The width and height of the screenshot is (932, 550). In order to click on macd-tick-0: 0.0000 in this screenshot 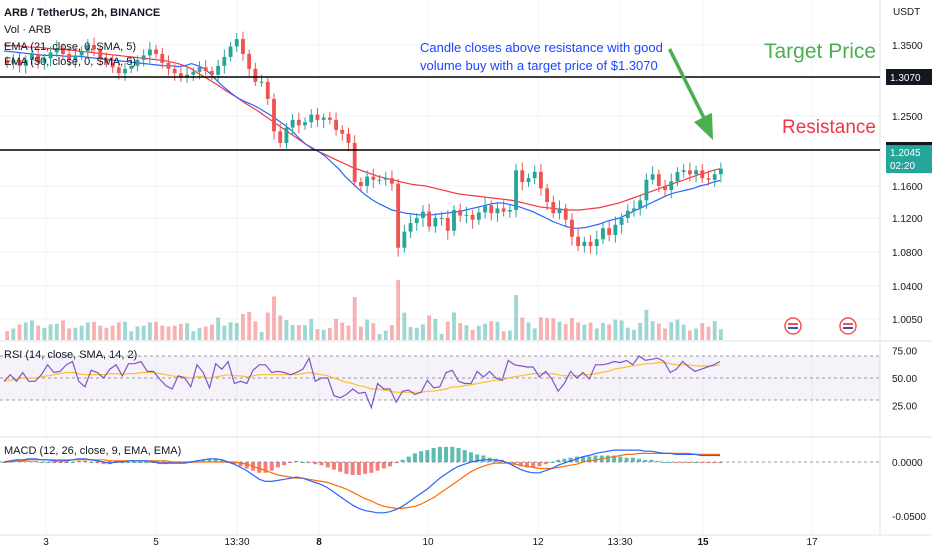, I will do `click(907, 463)`.